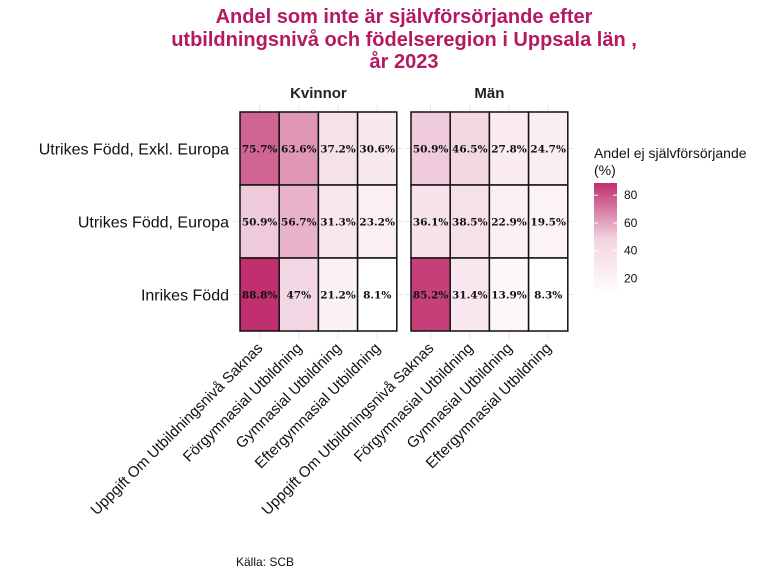 Image resolution: width=768 pixels, height=576 pixels. I want to click on caption: Källa: SCB, so click(265, 562).